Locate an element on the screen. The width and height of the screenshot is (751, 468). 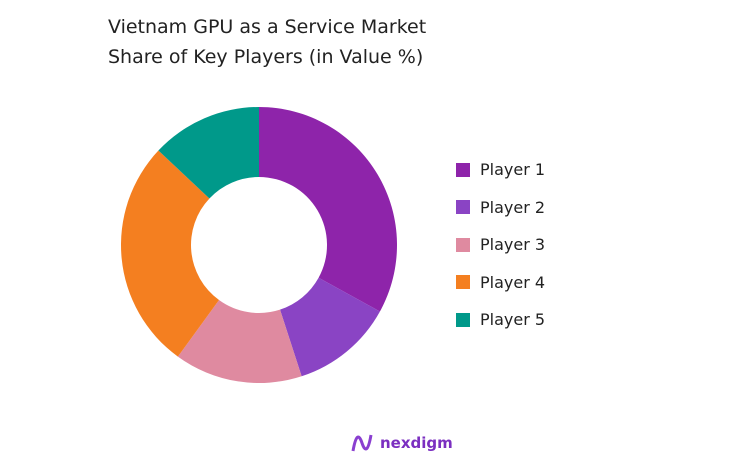
logo-icon is located at coordinates (362, 443).